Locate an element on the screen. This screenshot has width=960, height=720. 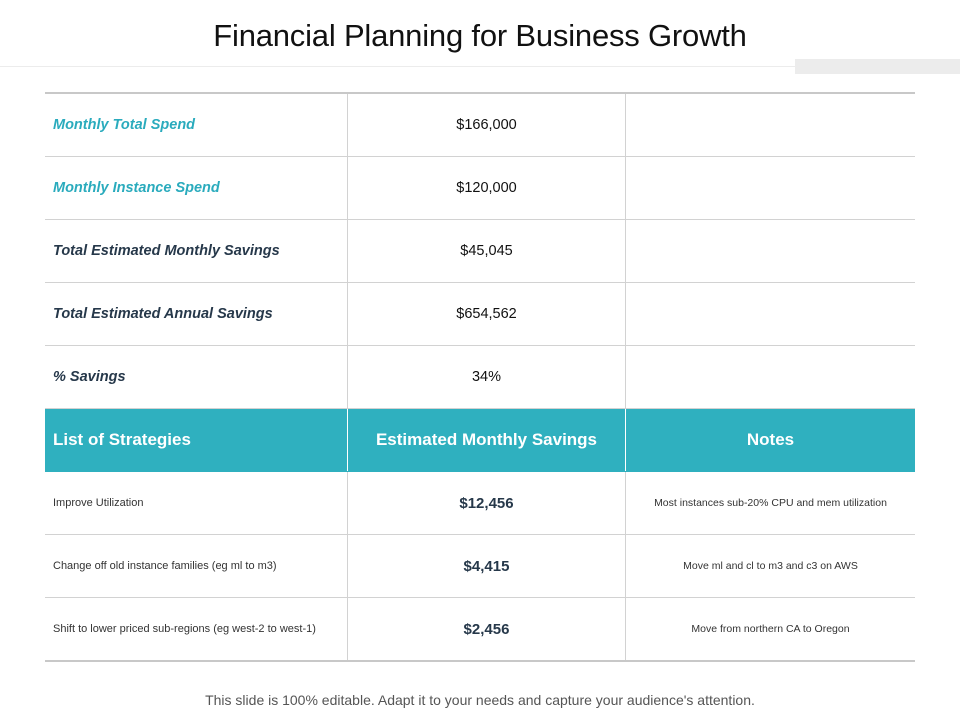
summary-label: Monthly Total Spend is located at coordinates (124, 125).